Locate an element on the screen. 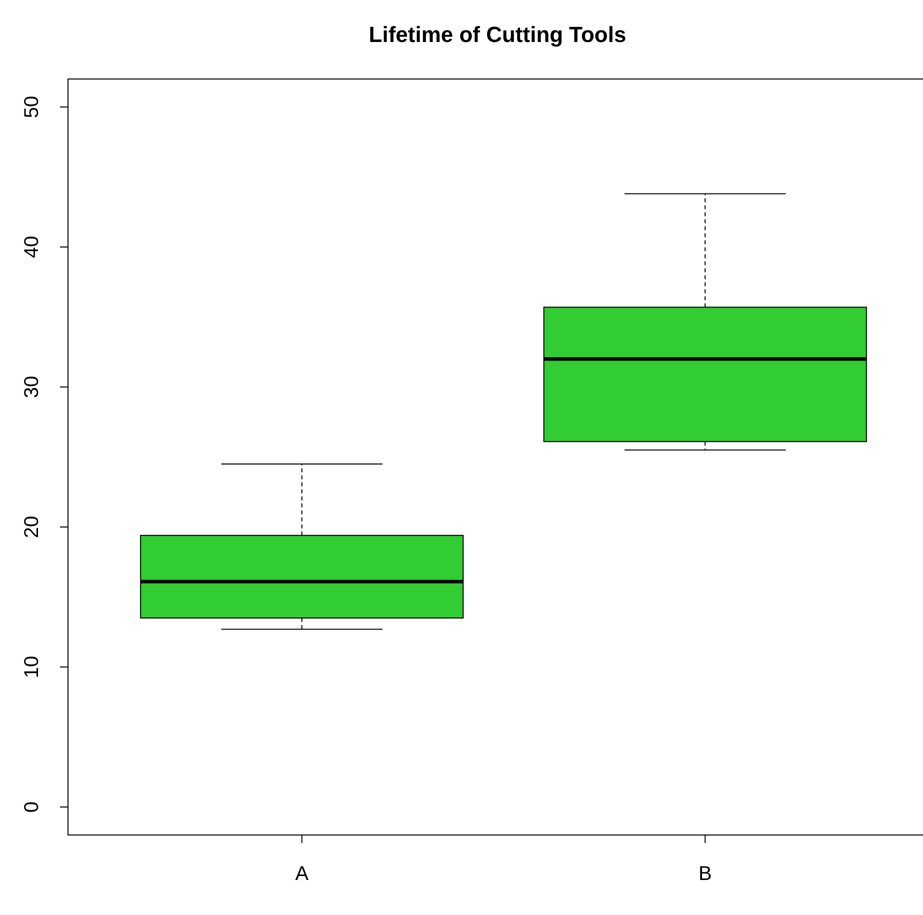 This screenshot has width=923, height=915. x-tick-label: A is located at coordinates (302, 874).